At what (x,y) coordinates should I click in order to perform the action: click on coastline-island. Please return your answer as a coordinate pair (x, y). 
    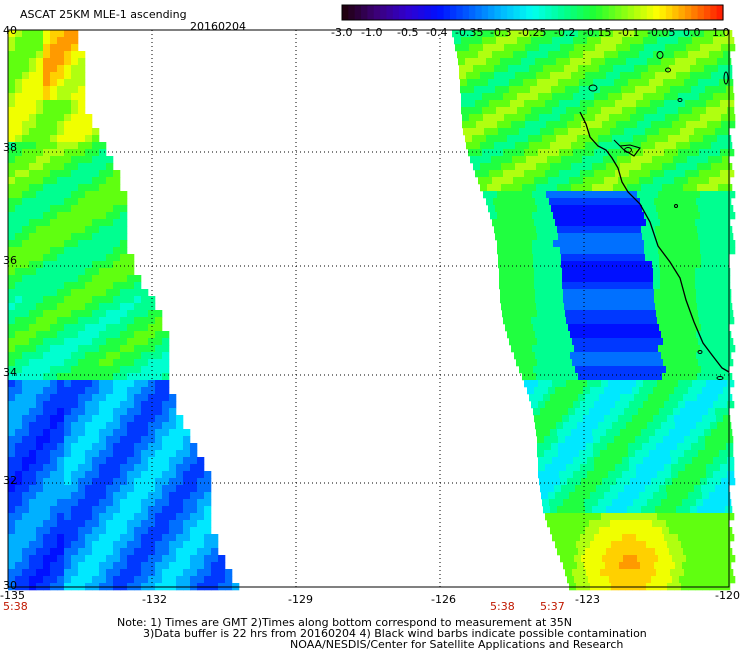
    Looking at the image, I should click on (668, 70).